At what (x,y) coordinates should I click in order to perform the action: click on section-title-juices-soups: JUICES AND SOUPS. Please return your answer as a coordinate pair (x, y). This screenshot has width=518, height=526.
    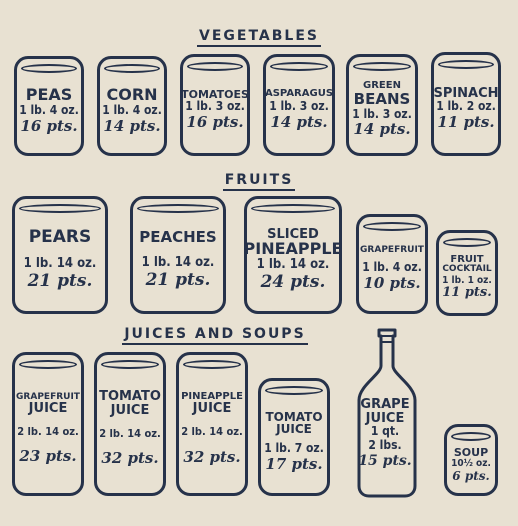
    Looking at the image, I should click on (215, 335).